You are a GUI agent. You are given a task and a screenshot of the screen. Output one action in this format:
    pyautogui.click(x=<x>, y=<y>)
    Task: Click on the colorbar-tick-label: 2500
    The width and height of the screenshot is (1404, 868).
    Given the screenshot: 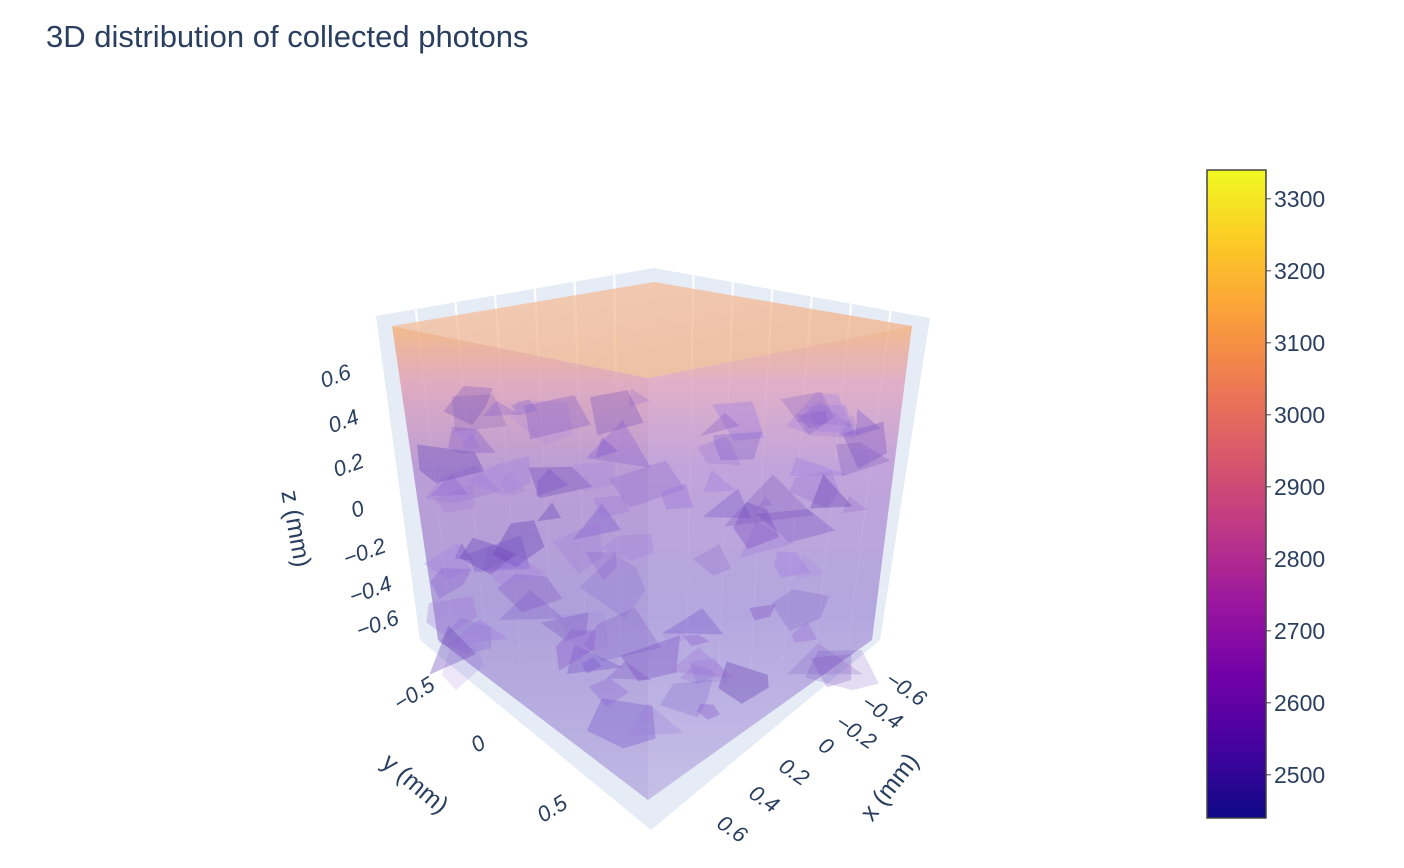 What is the action you would take?
    pyautogui.click(x=1299, y=775)
    